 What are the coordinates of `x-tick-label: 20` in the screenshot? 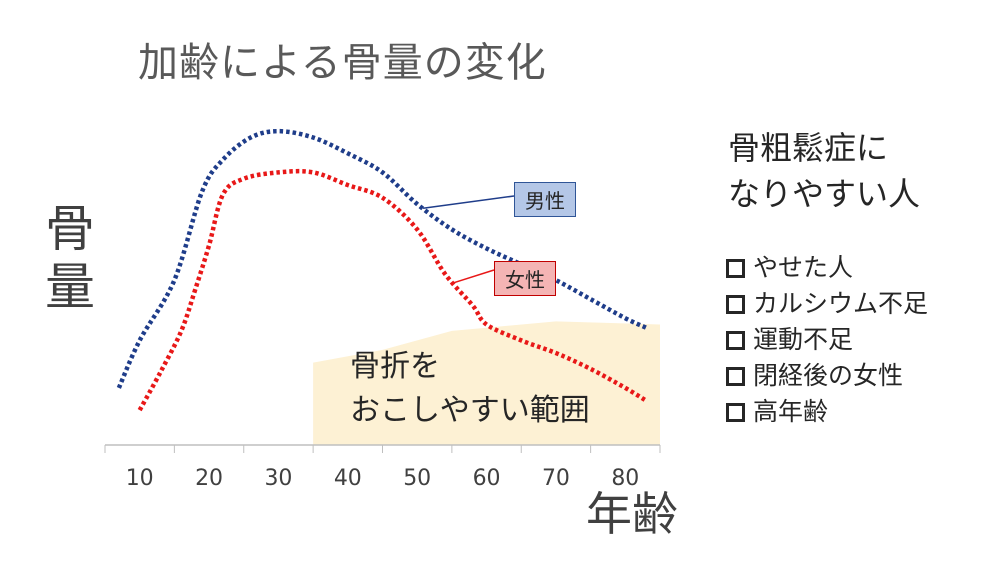 It's located at (209, 478).